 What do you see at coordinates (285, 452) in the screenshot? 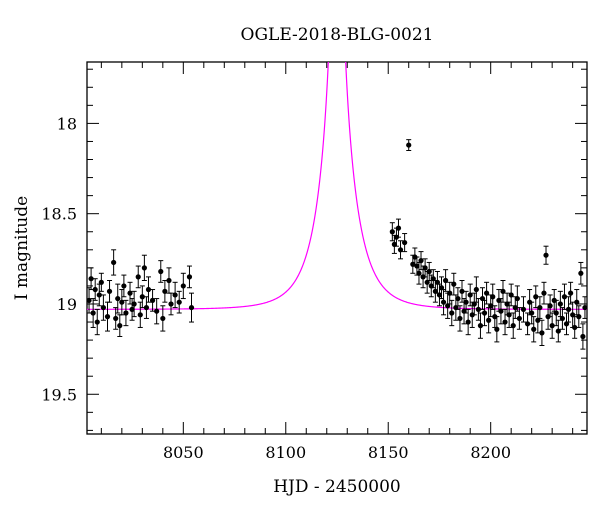
I see `x-tick-label: 8100` at bounding box center [285, 452].